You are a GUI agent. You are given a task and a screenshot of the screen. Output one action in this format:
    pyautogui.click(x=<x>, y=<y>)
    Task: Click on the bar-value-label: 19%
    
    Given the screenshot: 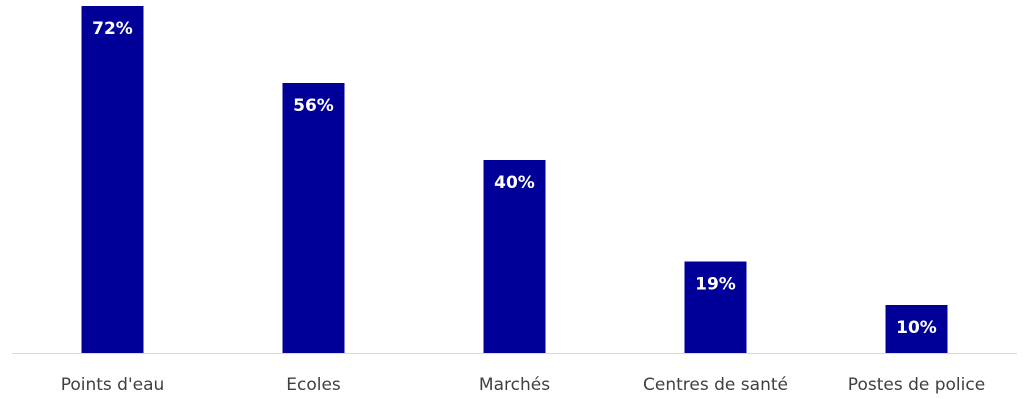 What is the action you would take?
    pyautogui.click(x=715, y=284)
    